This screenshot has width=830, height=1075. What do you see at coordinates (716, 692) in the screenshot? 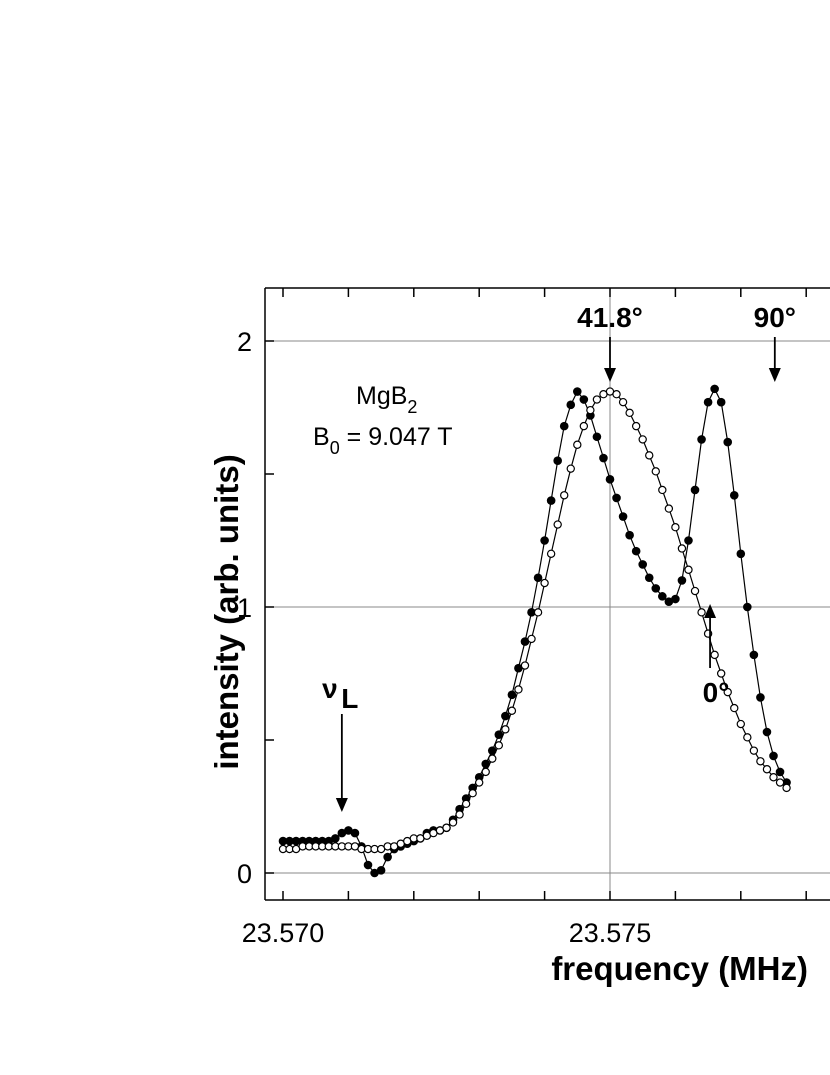
I see `annotation-0-deg: 0°` at bounding box center [716, 692].